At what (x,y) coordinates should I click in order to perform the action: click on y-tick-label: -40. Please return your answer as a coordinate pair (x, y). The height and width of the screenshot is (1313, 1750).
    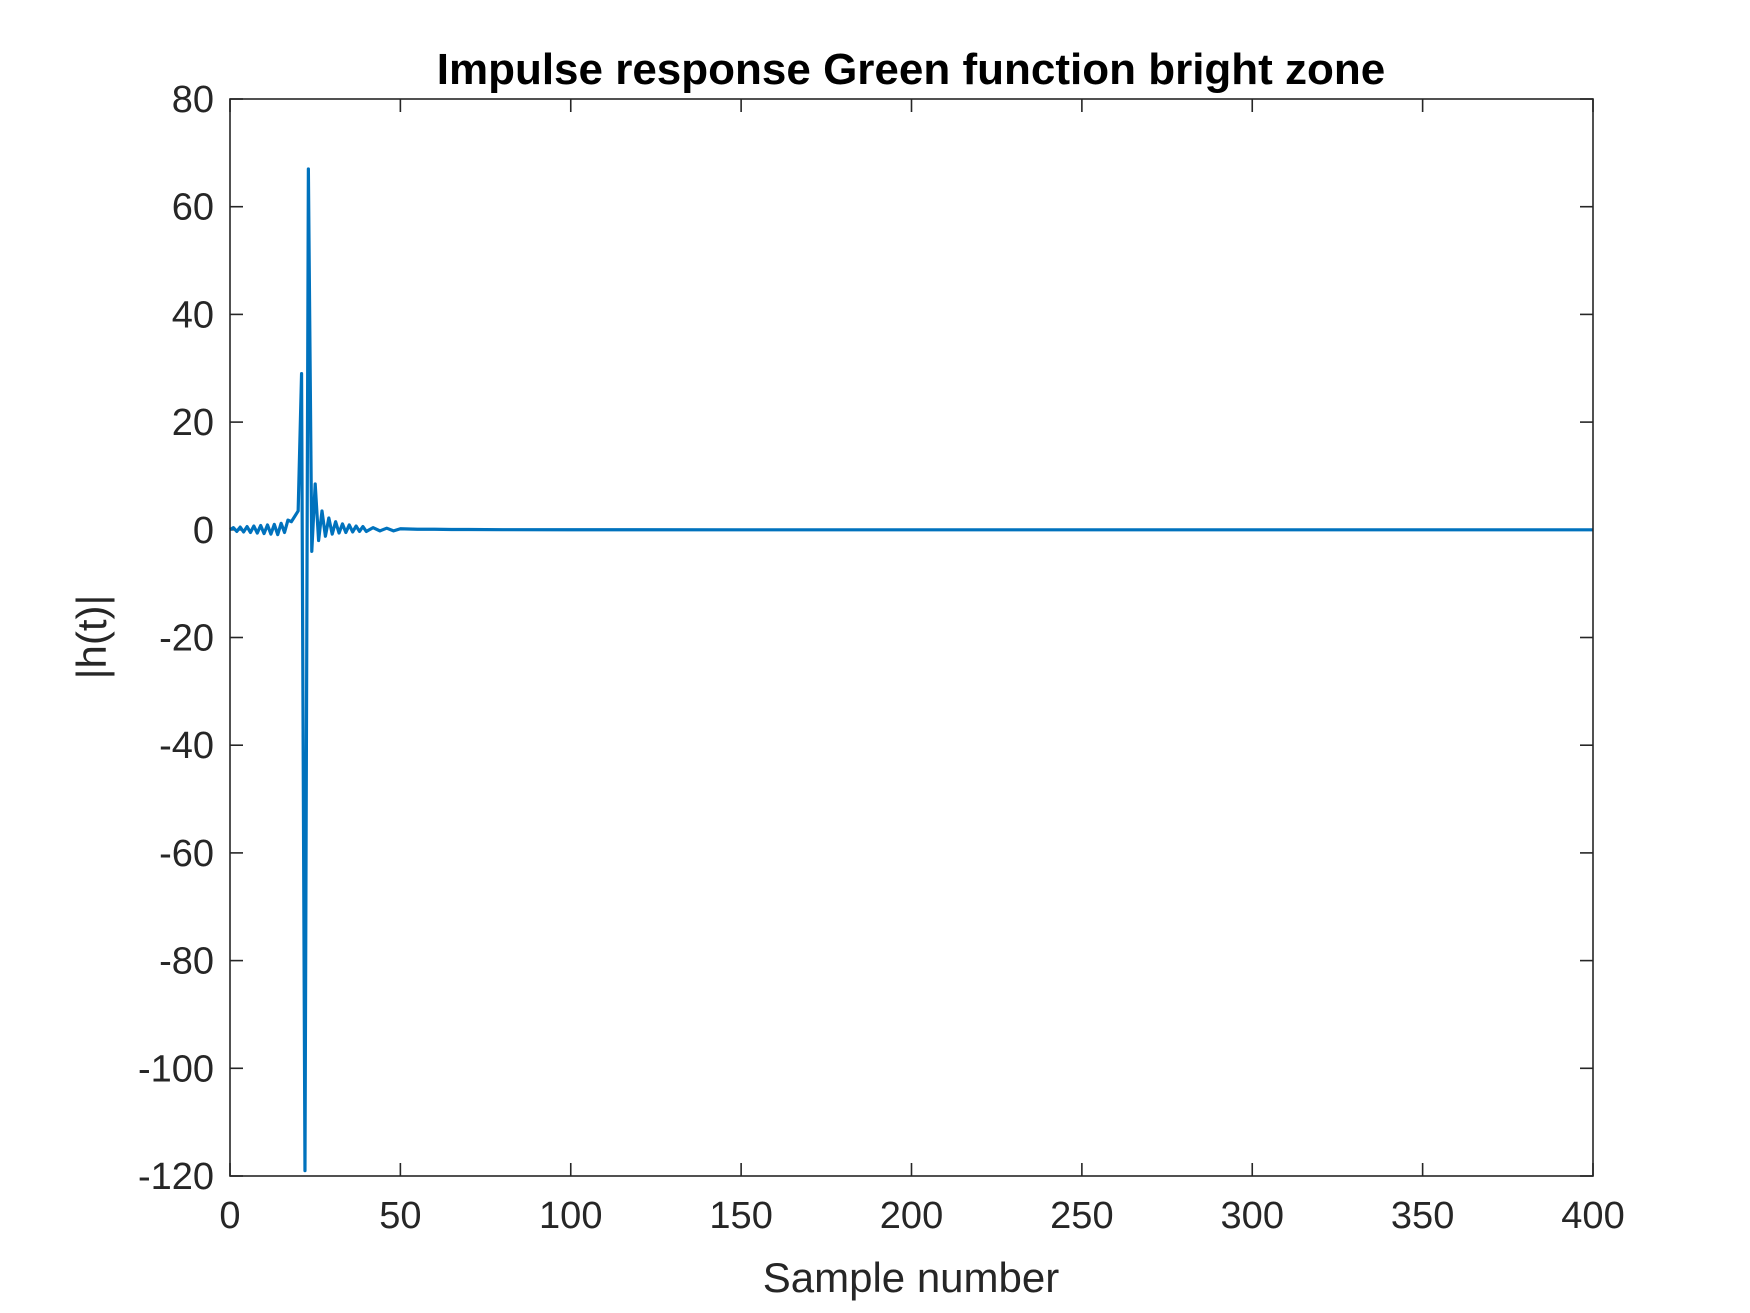
    Looking at the image, I should click on (186, 746).